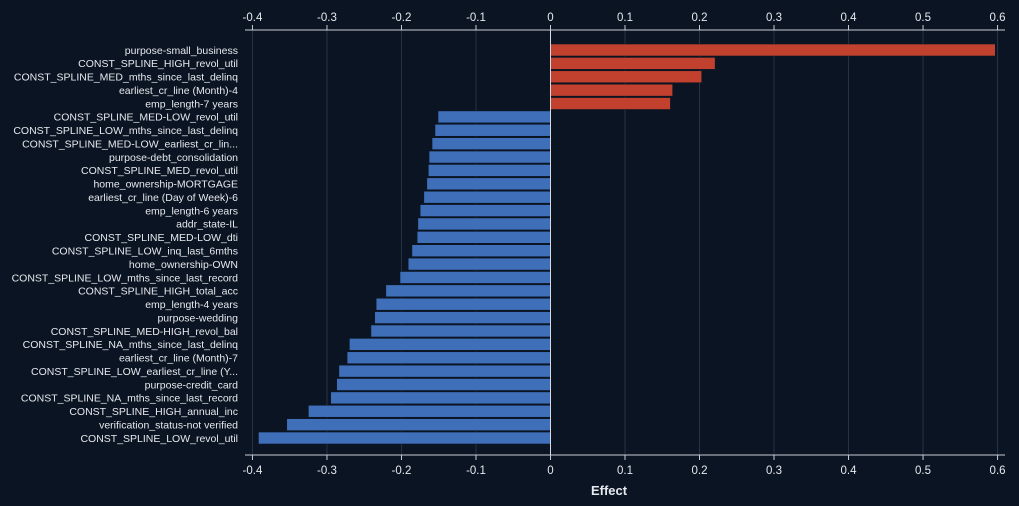 This screenshot has width=1019, height=506. Describe the element at coordinates (402, 18) in the screenshot. I see `top-tick-label: -0.2` at that location.